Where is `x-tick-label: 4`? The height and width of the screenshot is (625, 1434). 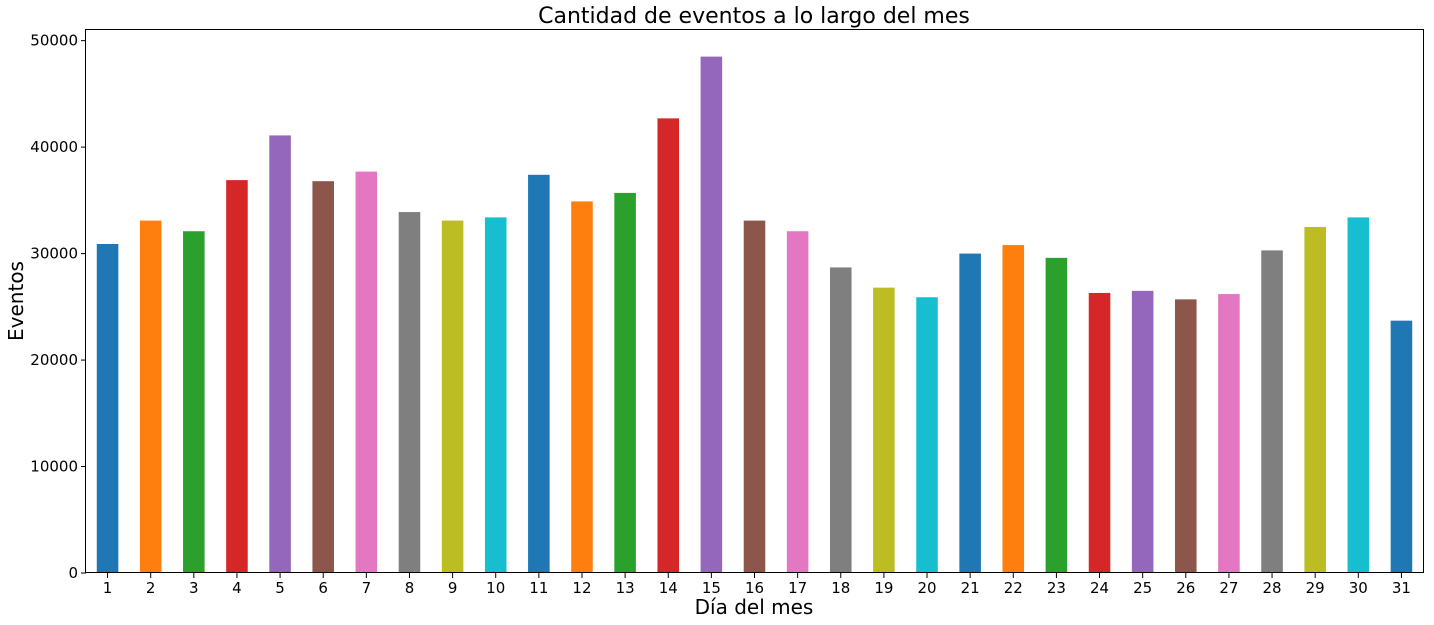 x-tick-label: 4 is located at coordinates (237, 588).